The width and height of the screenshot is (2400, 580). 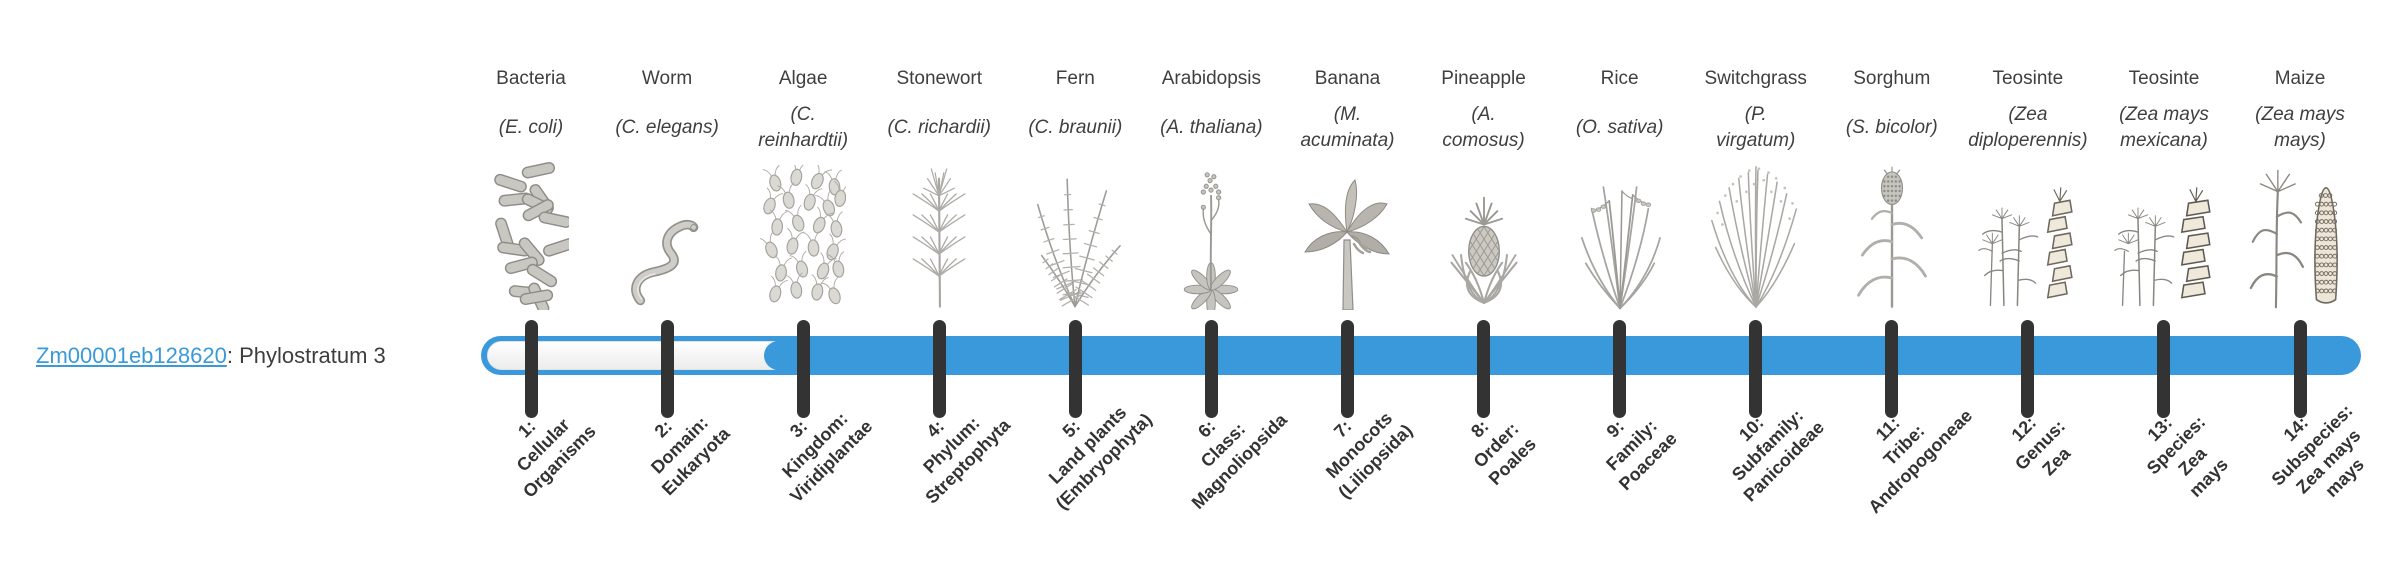 What do you see at coordinates (1347, 234) in the screenshot?
I see `banana-icon` at bounding box center [1347, 234].